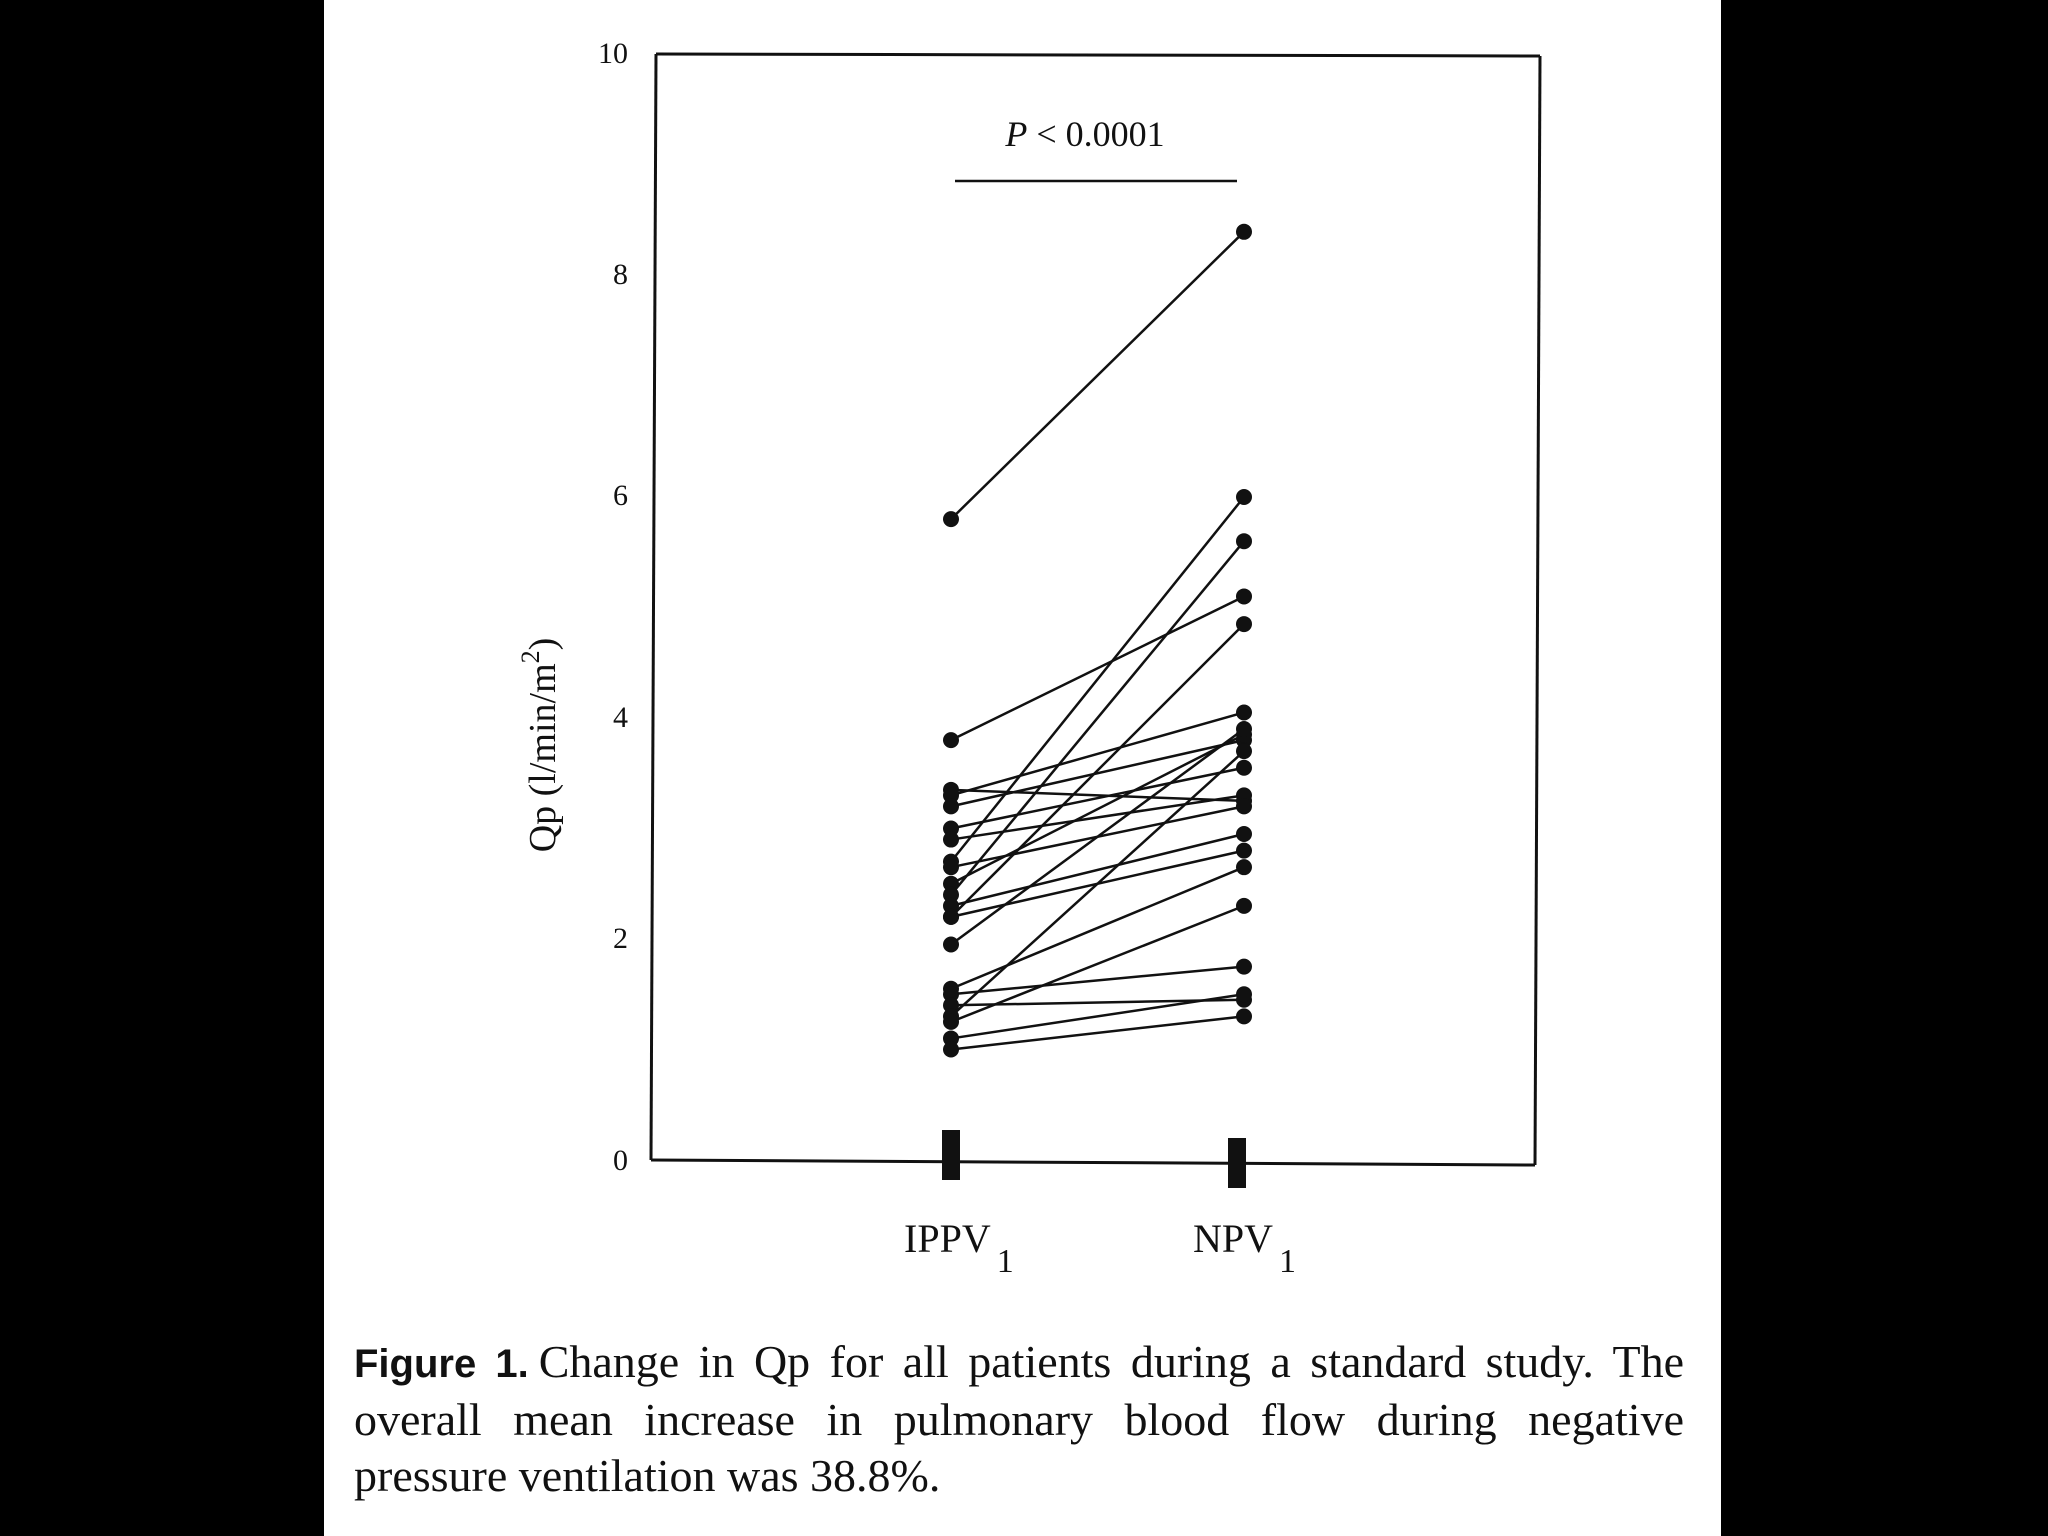 This screenshot has height=1536, width=2048. What do you see at coordinates (530, 656) in the screenshot?
I see `y-axis-label-sup: 2` at bounding box center [530, 656].